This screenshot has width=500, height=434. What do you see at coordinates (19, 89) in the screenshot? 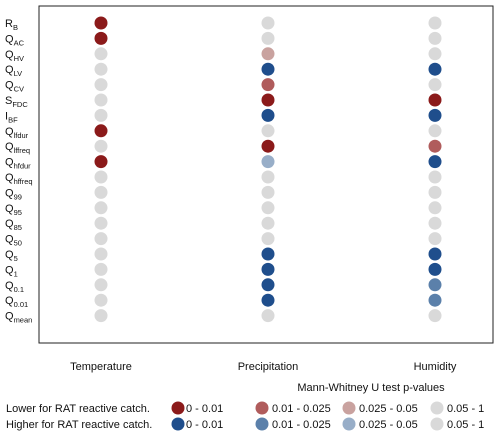
I see `row-label-subscript: CV` at bounding box center [19, 89].